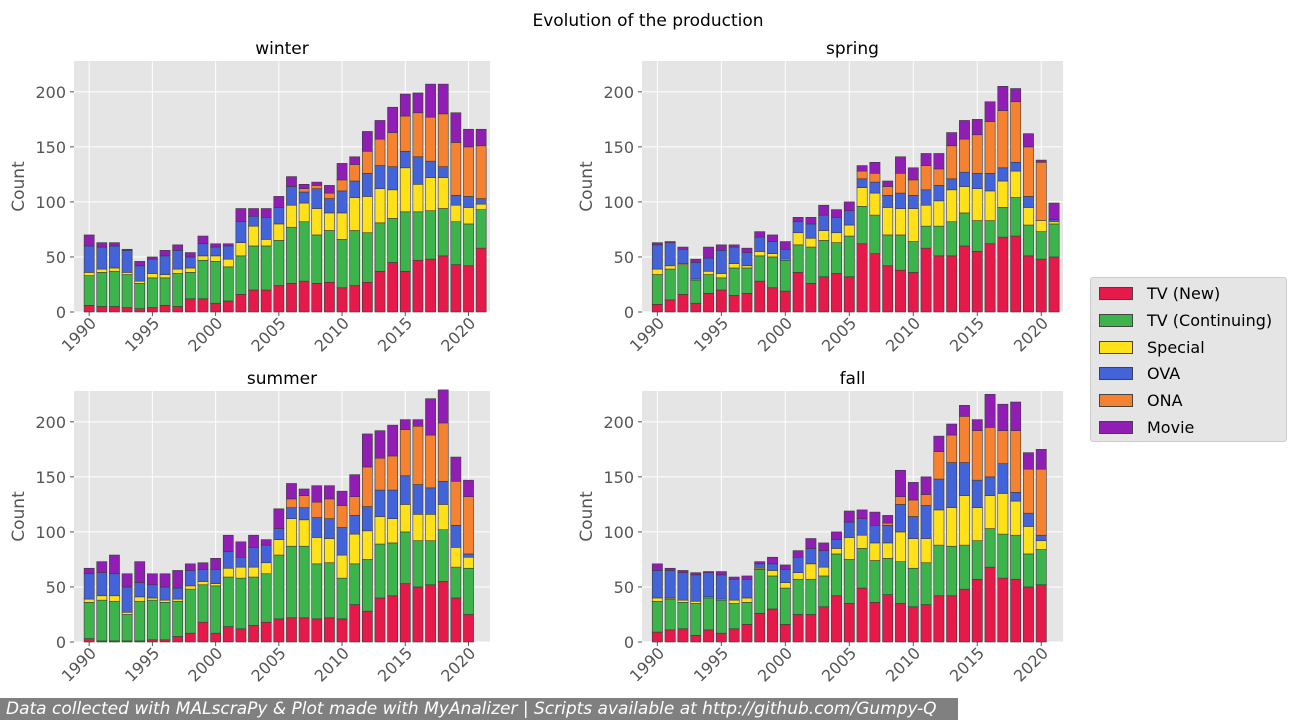 The height and width of the screenshot is (720, 1296). Describe the element at coordinates (711, 334) in the screenshot. I see `x-tick-label: 1995` at that location.